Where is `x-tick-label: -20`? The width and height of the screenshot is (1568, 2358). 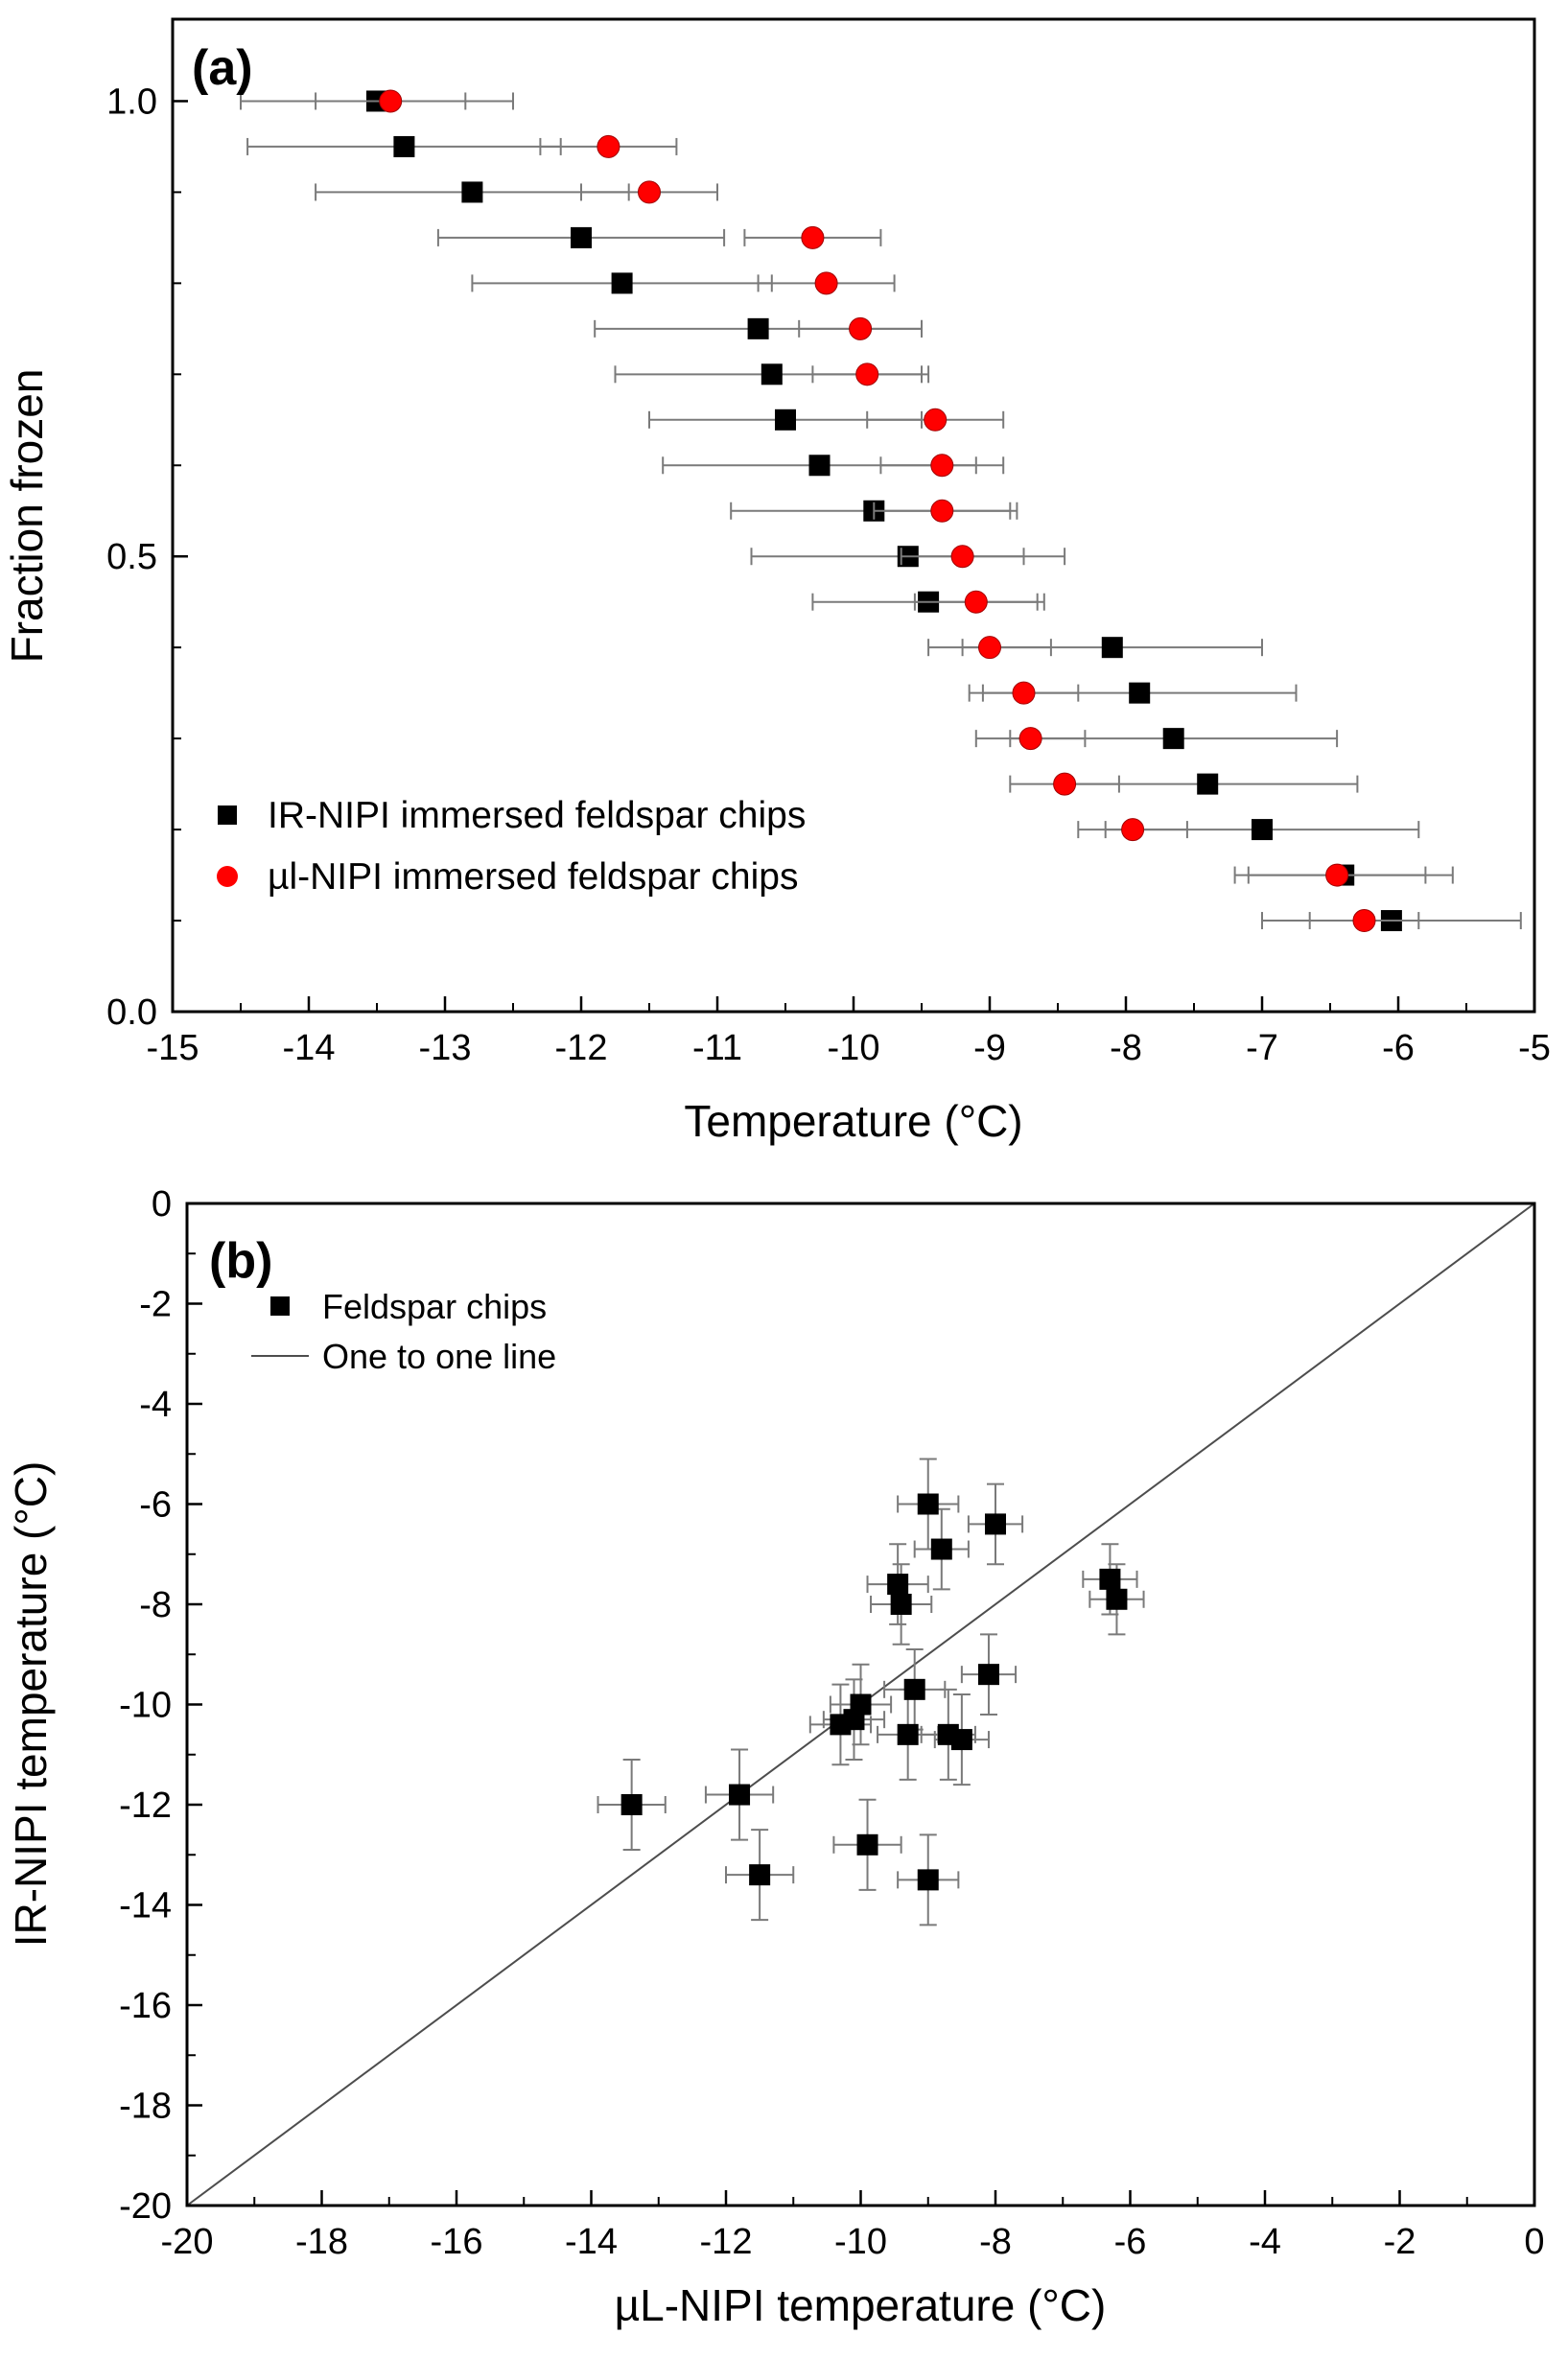
x-tick-label: -20 is located at coordinates (188, 2242).